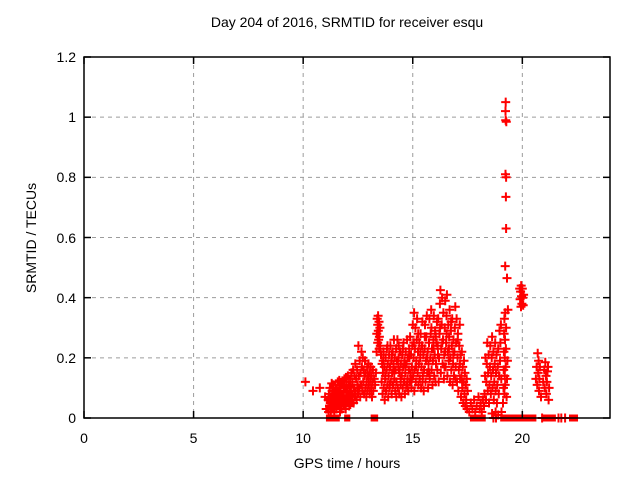 Image resolution: width=640 pixels, height=480 pixels. I want to click on y-tick-label: 1, so click(72, 117).